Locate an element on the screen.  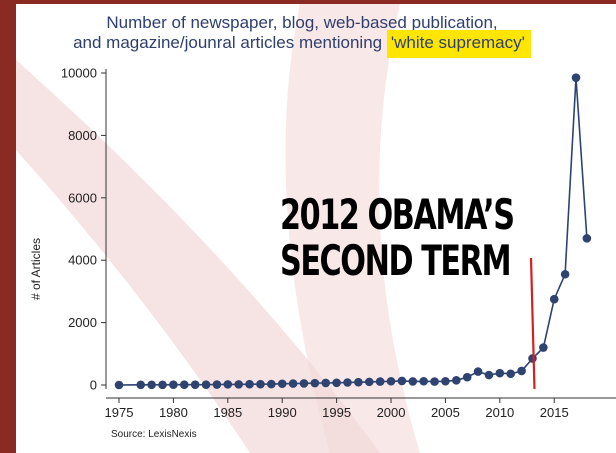
annotation-line-1: 2012 OBAMA’S is located at coordinates (397, 214).